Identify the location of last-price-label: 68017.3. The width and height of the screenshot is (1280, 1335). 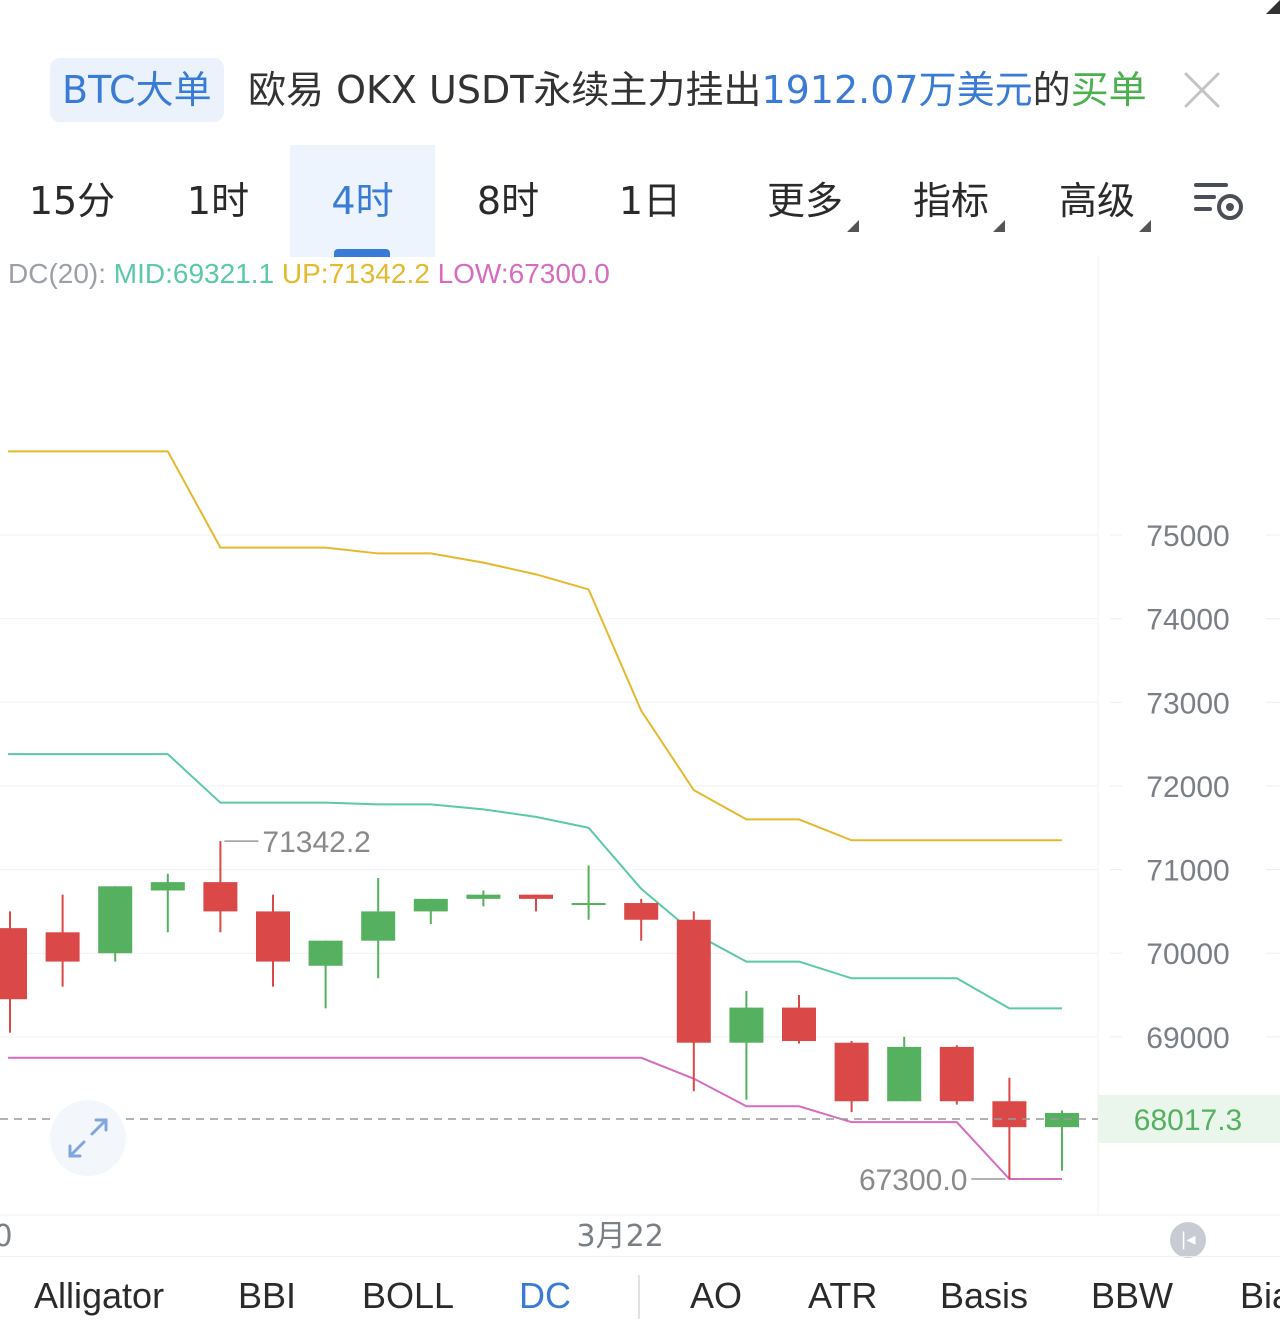
(1188, 1120).